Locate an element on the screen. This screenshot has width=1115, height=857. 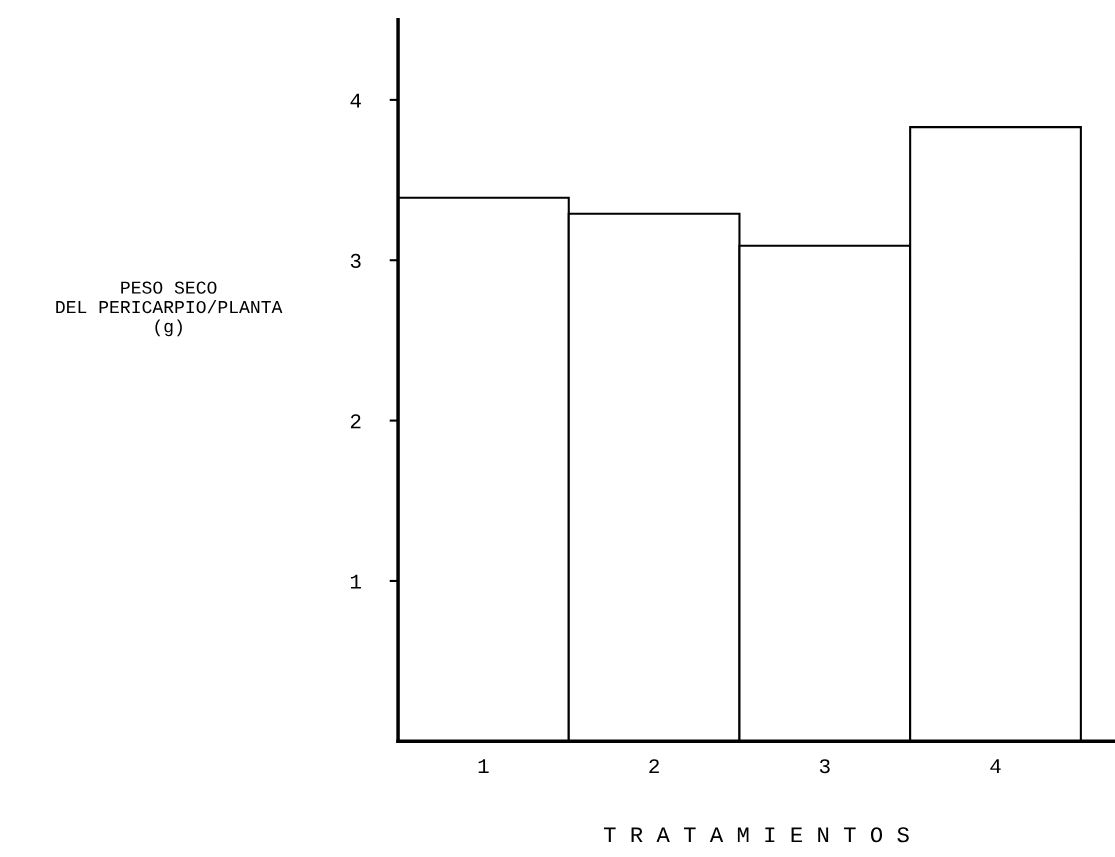
y-tick-label: 2 is located at coordinates (355, 421).